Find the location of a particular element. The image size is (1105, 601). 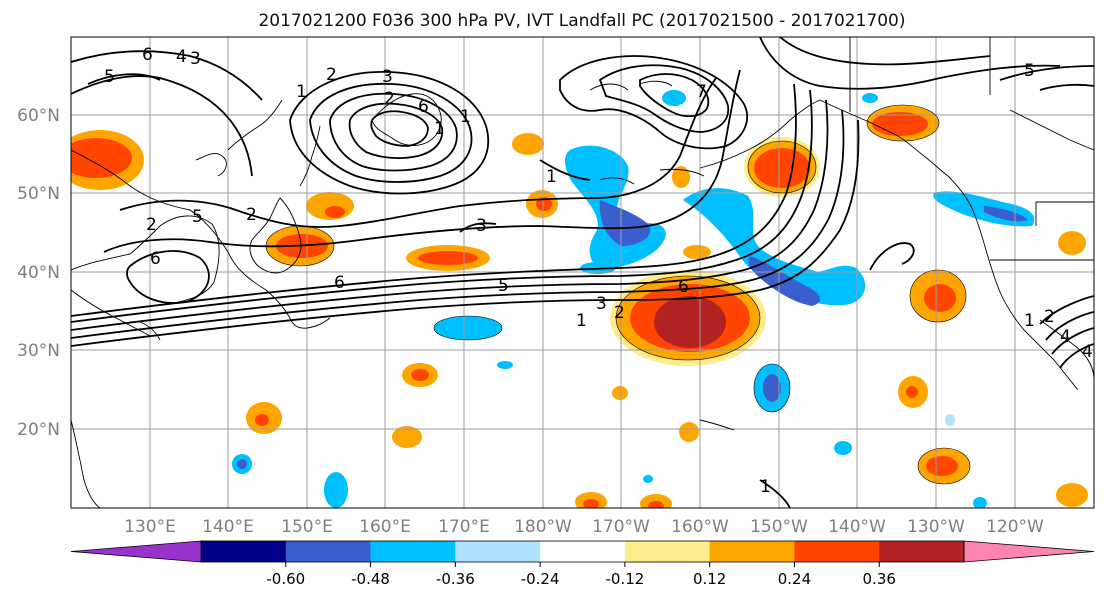

lat-label: 20°N is located at coordinates (38, 430).